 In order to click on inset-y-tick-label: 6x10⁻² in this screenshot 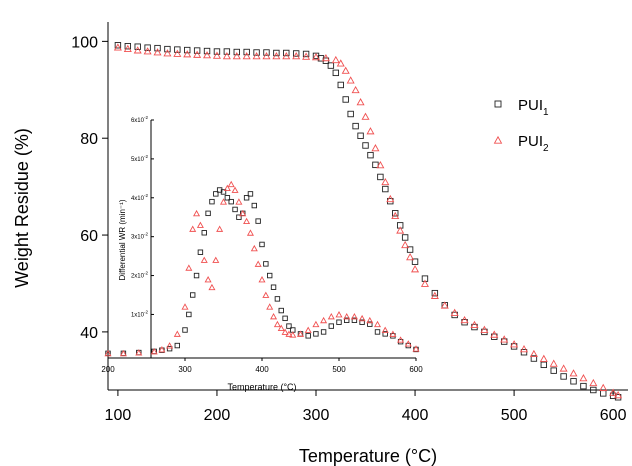, I will do `click(140, 119)`.